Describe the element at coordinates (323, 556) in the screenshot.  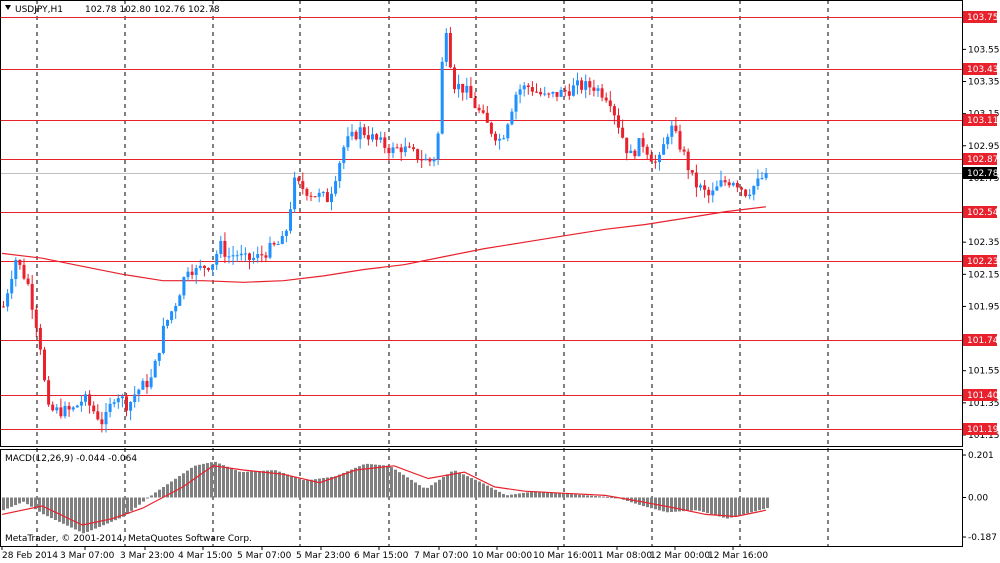
I see `x-tick-label: 5 Mar 23:00` at that location.